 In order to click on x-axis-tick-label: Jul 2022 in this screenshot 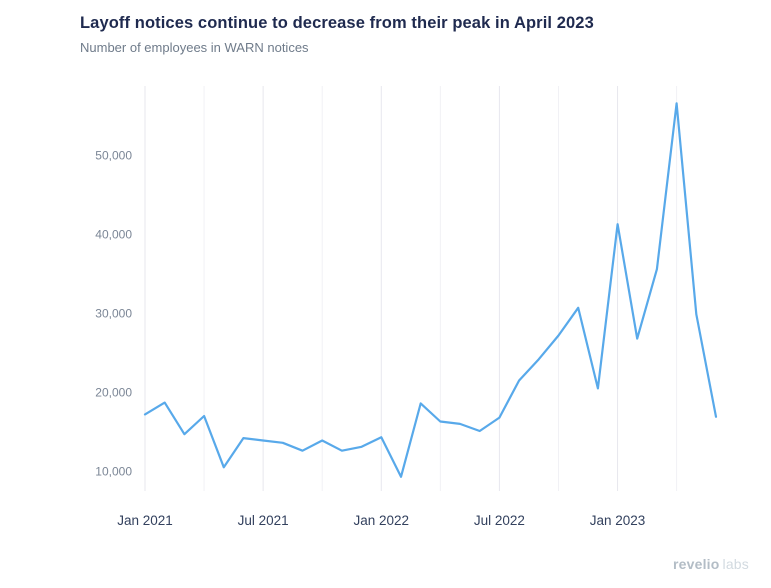, I will do `click(499, 520)`.